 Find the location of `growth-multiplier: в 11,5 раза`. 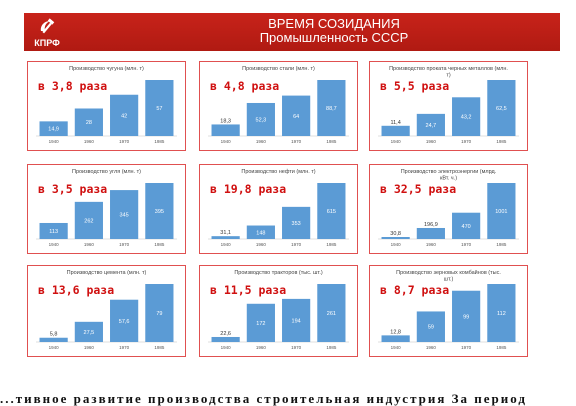

growth-multiplier: в 11,5 раза is located at coordinates (248, 290).